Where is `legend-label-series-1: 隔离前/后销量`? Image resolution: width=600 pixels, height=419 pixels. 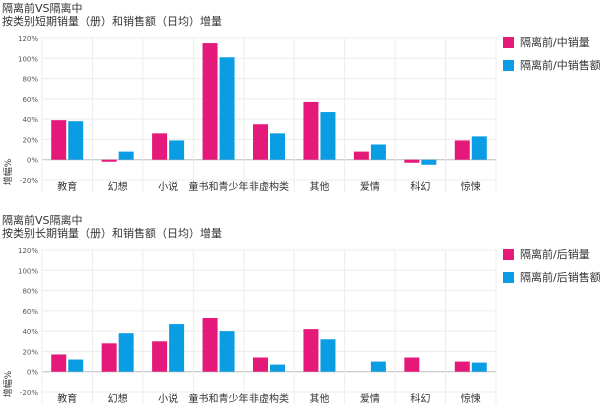 legend-label-series-1: 隔离前/后销量 is located at coordinates (555, 254).